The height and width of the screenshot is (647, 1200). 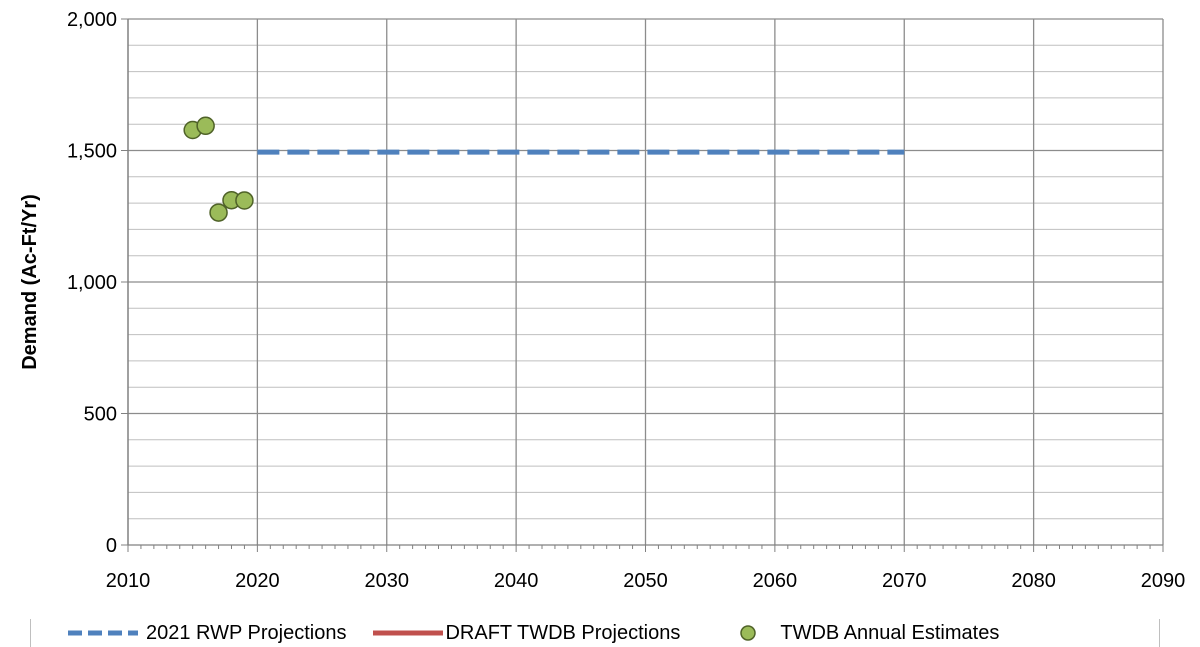 What do you see at coordinates (100, 415) in the screenshot?
I see `y-tick-label: 500` at bounding box center [100, 415].